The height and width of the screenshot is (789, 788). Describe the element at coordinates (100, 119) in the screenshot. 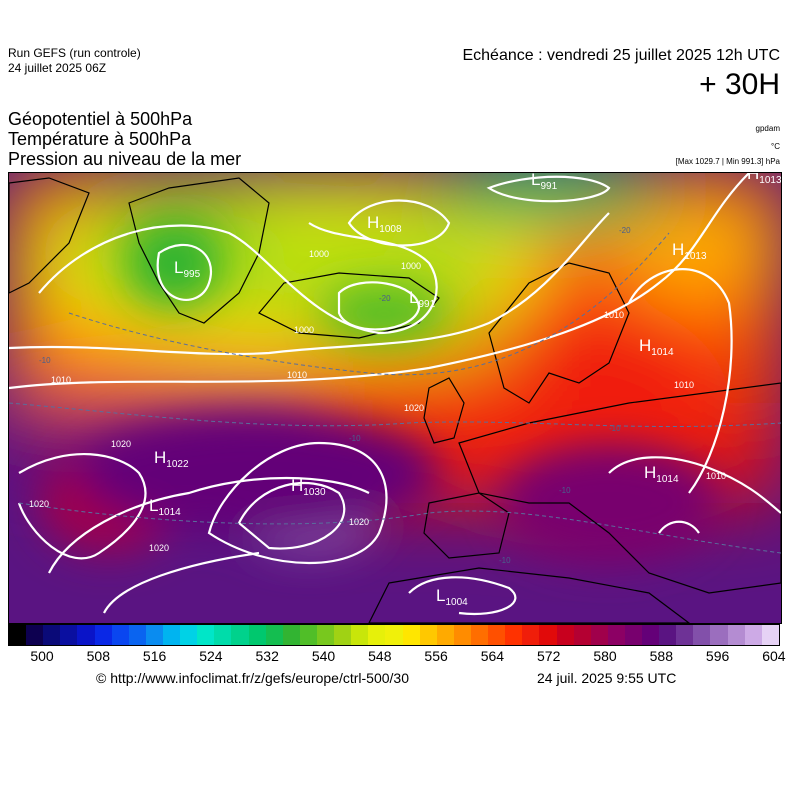

I see `layer-title-geopotential: Géopotentiel à 500hPa` at that location.